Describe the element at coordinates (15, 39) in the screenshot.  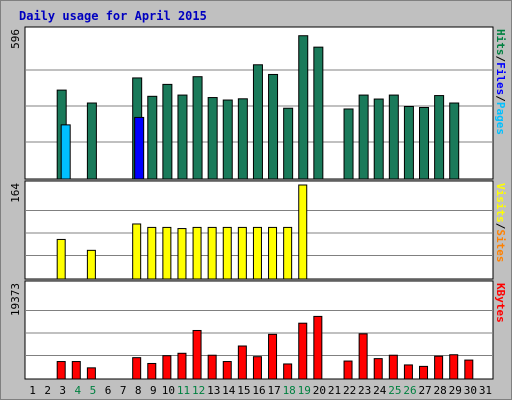
I see `y-max-label: 596` at that location.